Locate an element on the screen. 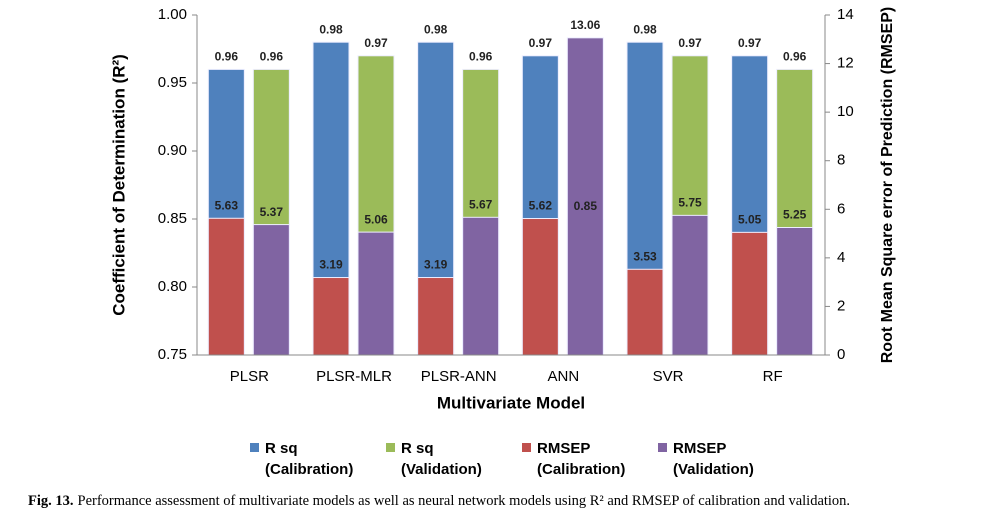 This screenshot has width=998, height=532. x-tick-label: SVR is located at coordinates (668, 376).